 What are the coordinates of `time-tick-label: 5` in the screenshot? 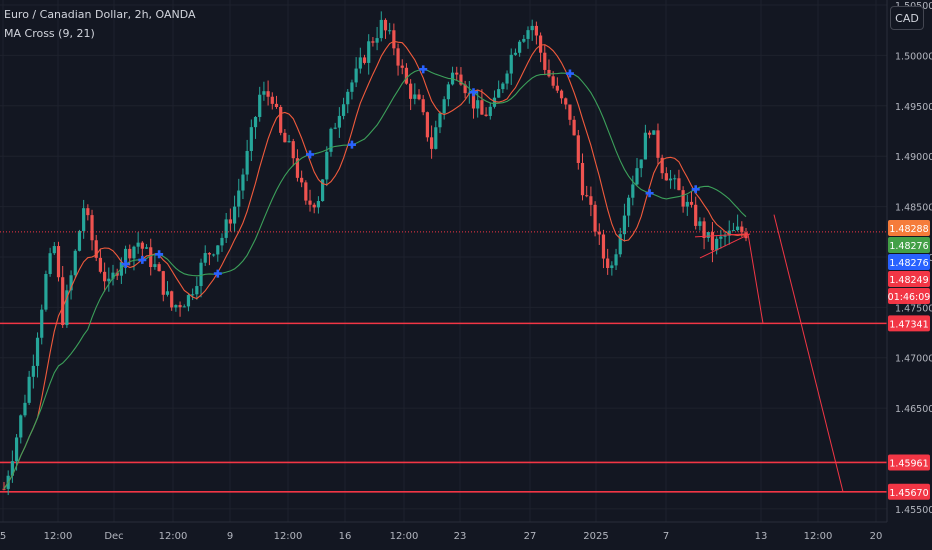 It's located at (3, 536).